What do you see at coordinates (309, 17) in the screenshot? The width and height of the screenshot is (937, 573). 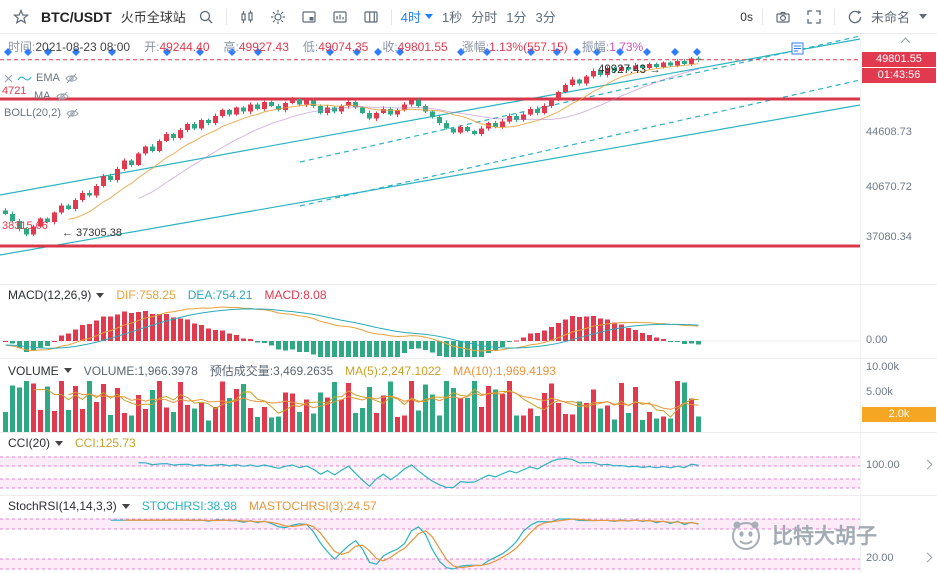 I see `pip-window-icon` at bounding box center [309, 17].